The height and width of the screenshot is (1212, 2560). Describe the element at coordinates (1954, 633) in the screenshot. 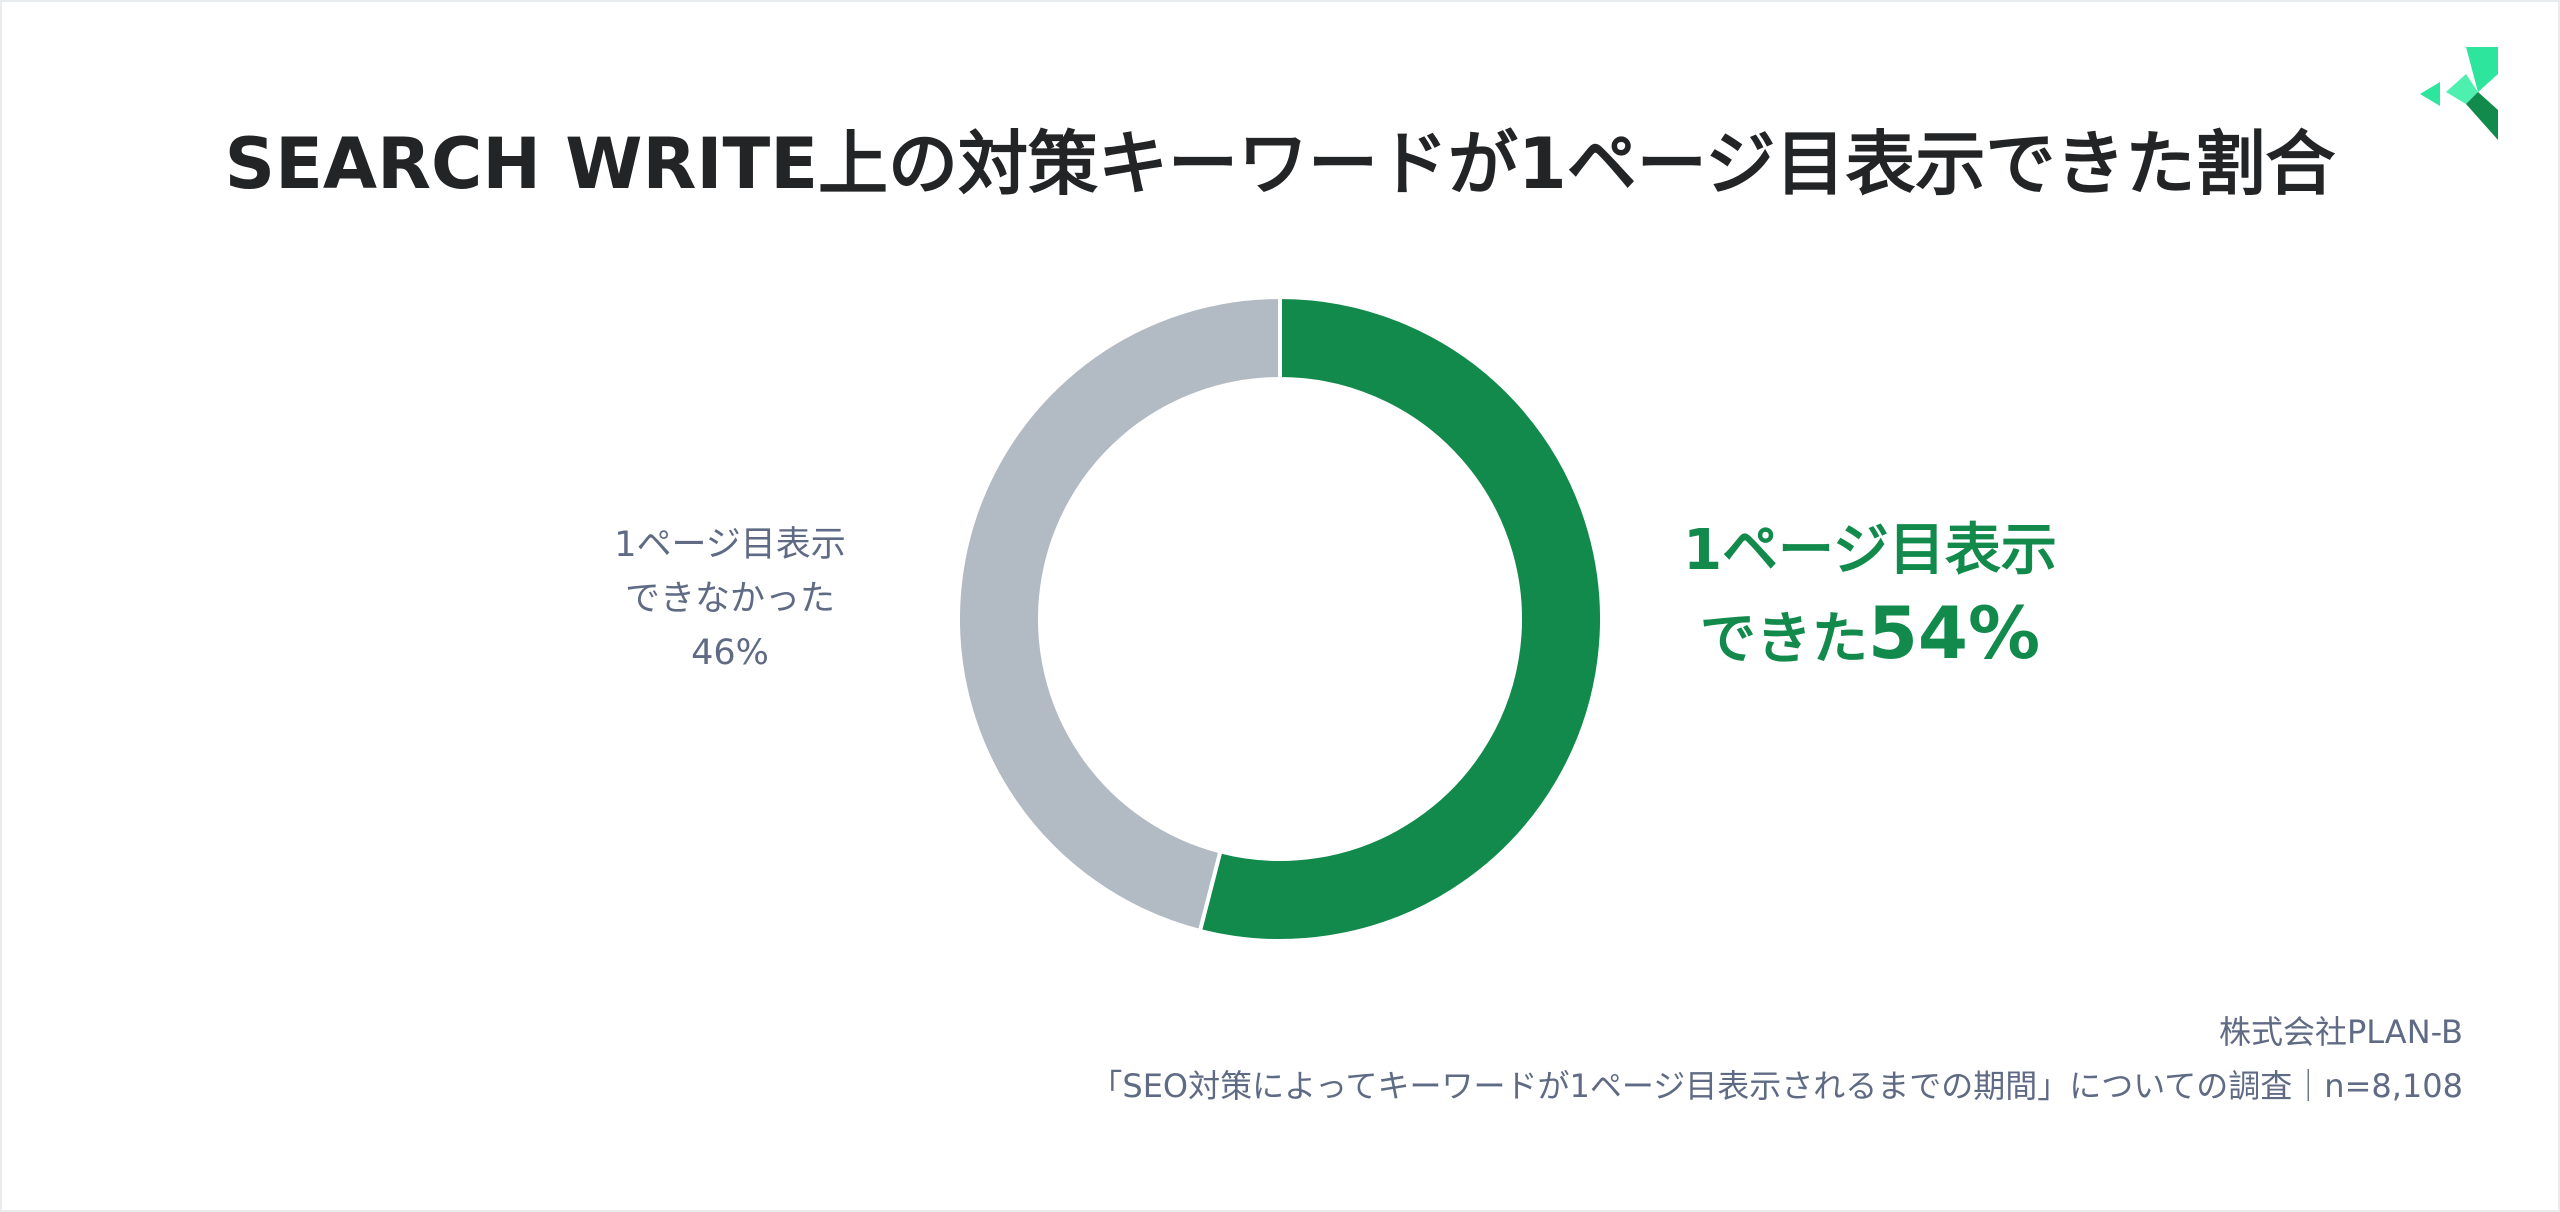

I see `slice-value-shown: 54%` at that location.